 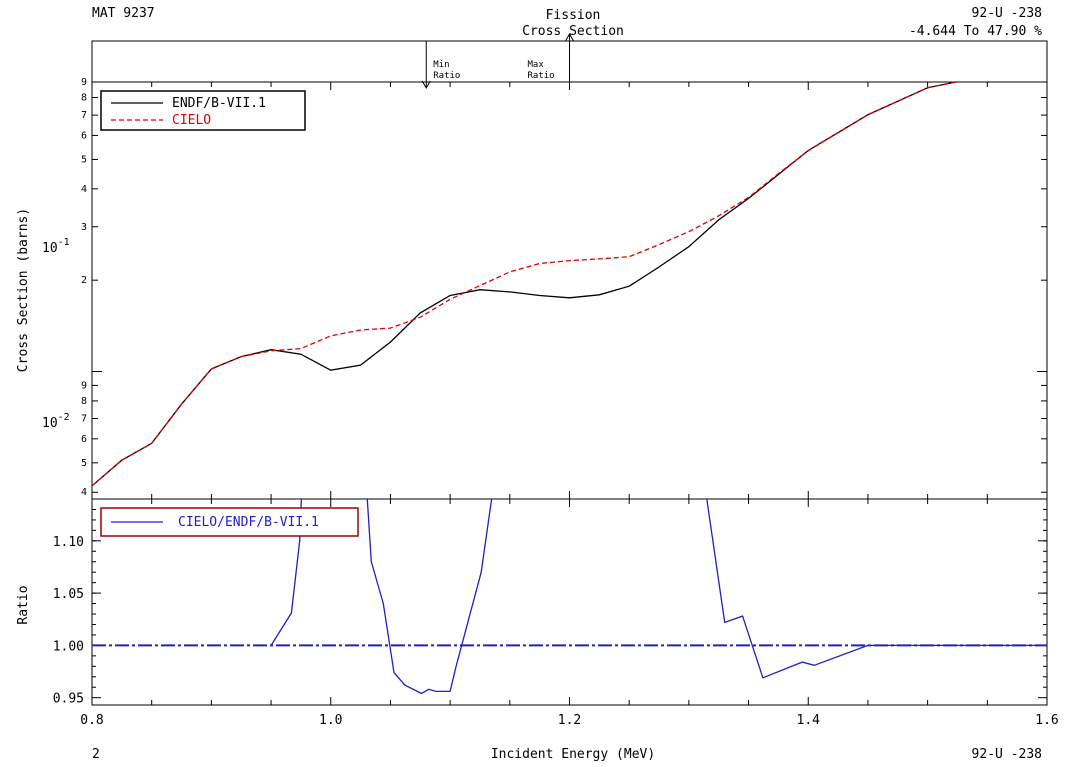 What do you see at coordinates (56, 246) in the screenshot?
I see `ytick-label-10-1: 10⁻¹` at bounding box center [56, 246].